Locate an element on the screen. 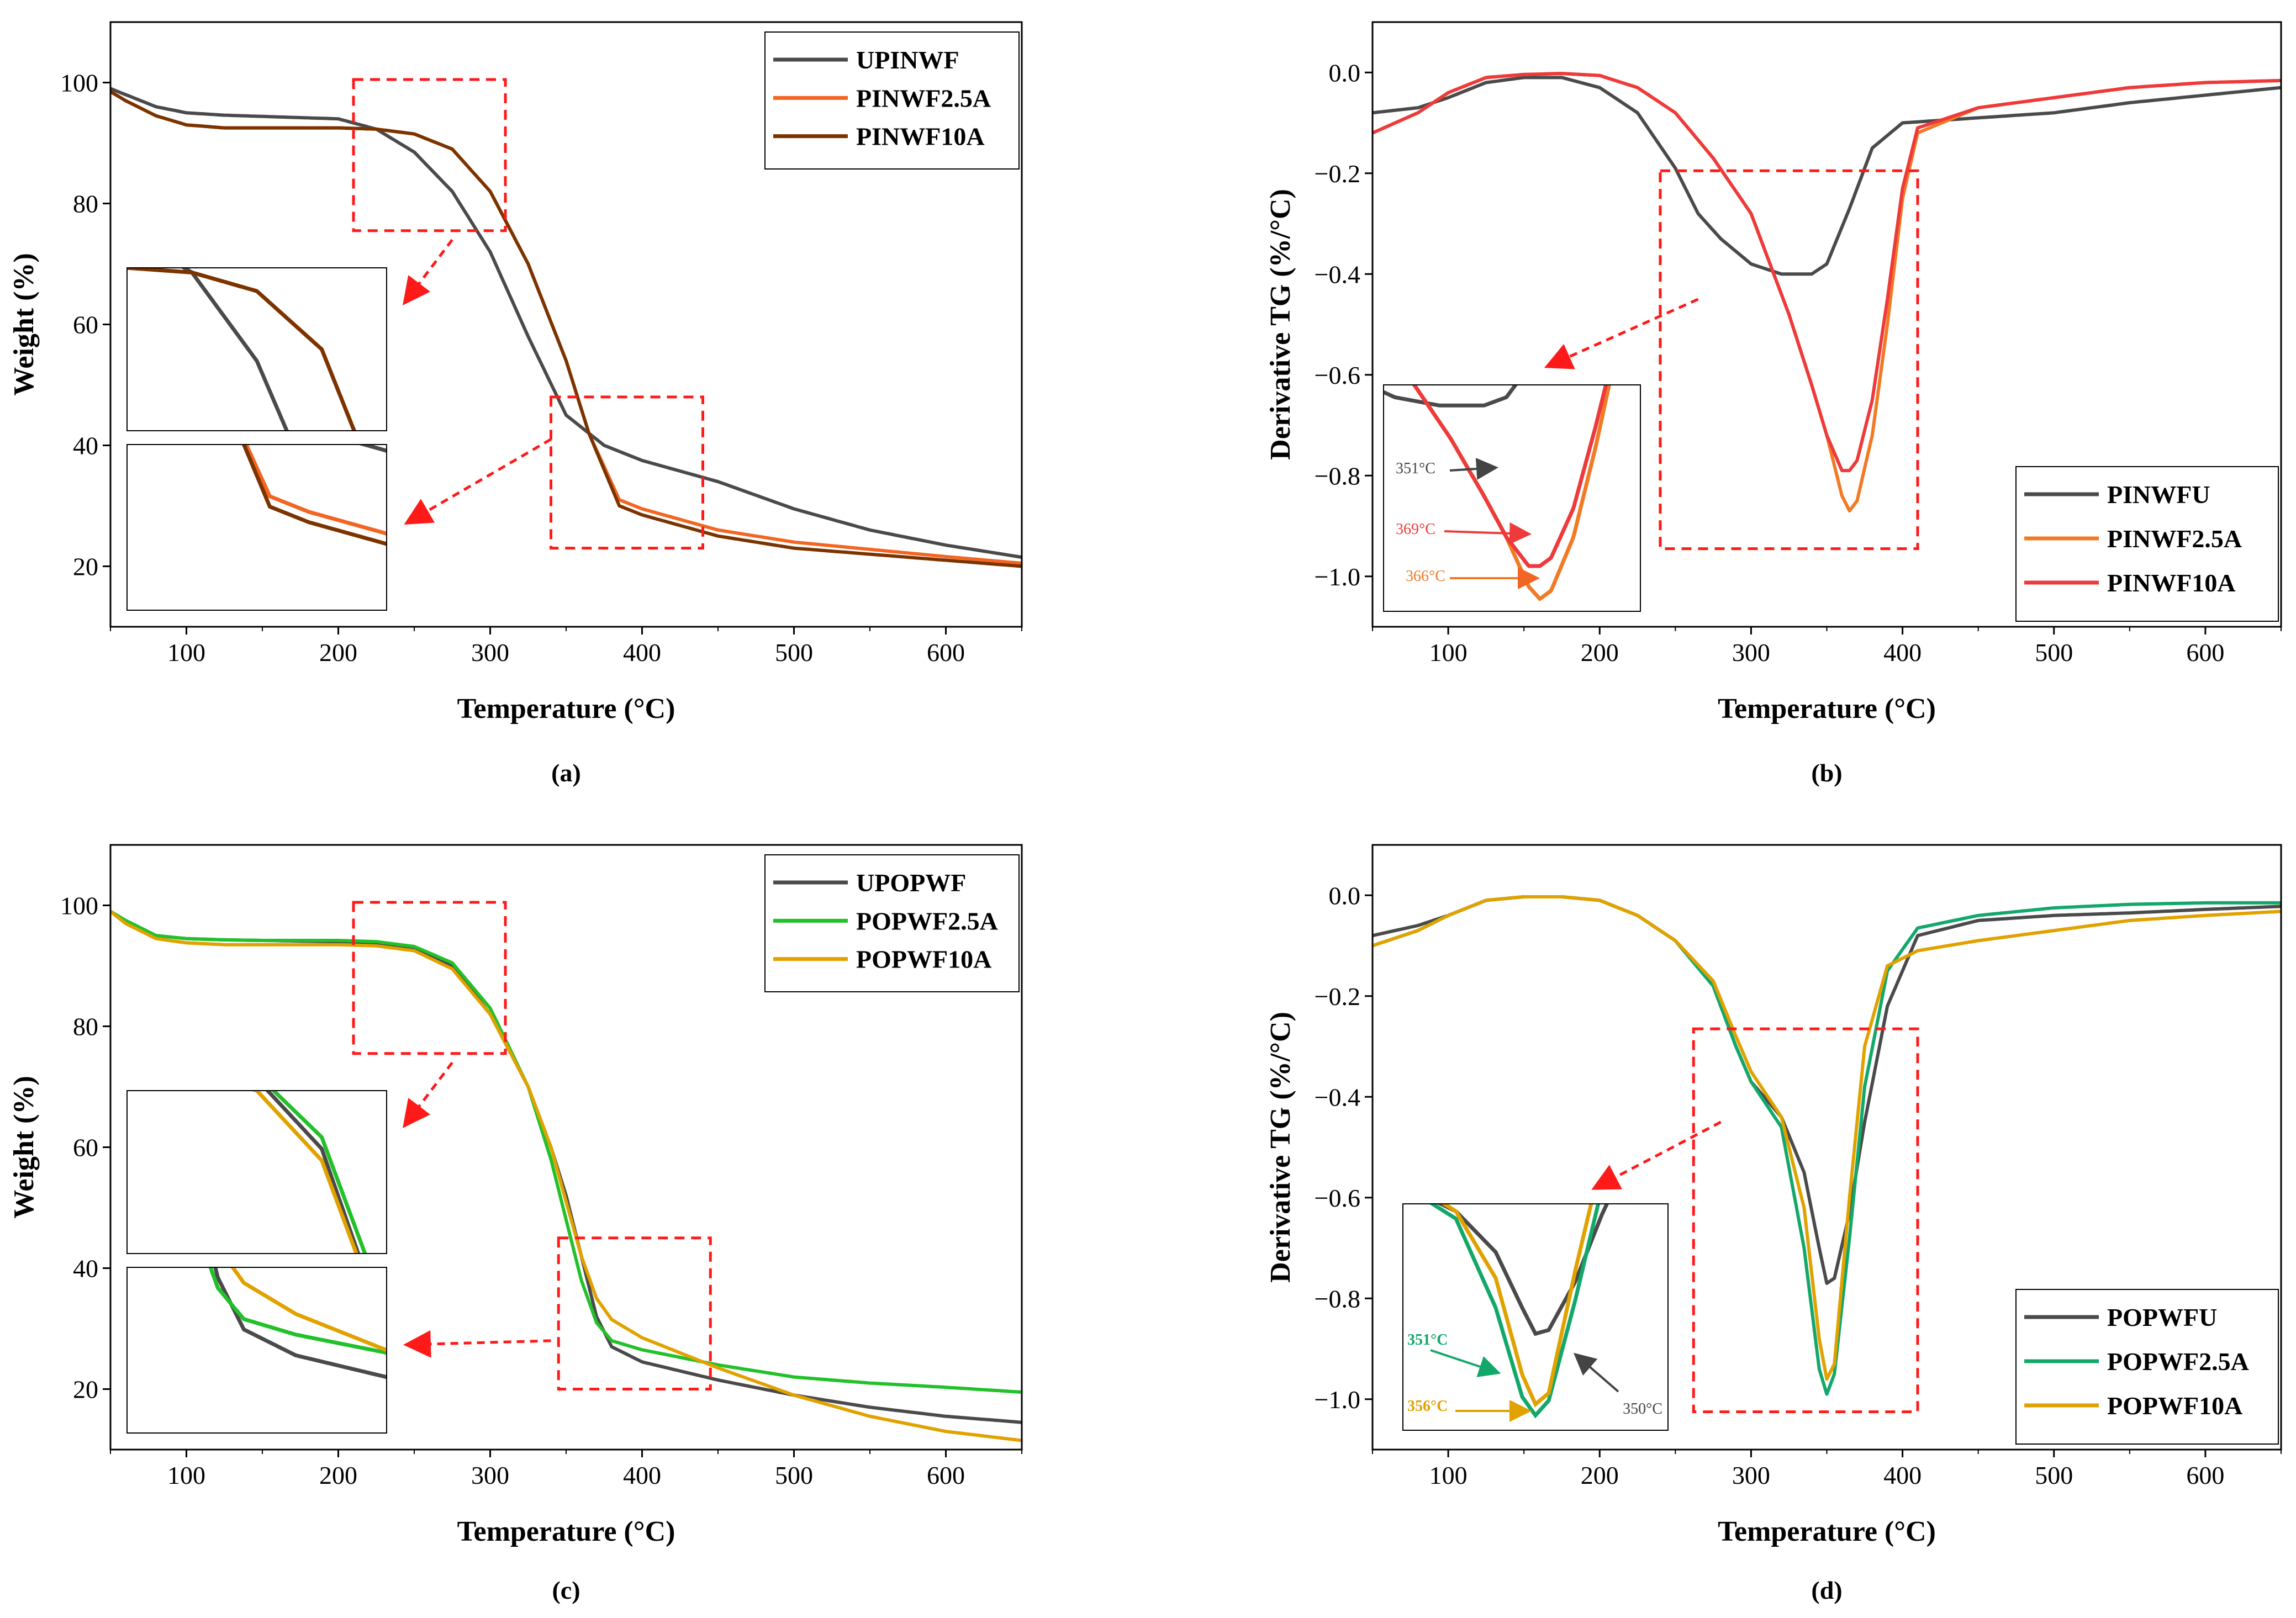 The height and width of the screenshot is (1618, 2296). peak-label: 356°C is located at coordinates (1427, 1406).